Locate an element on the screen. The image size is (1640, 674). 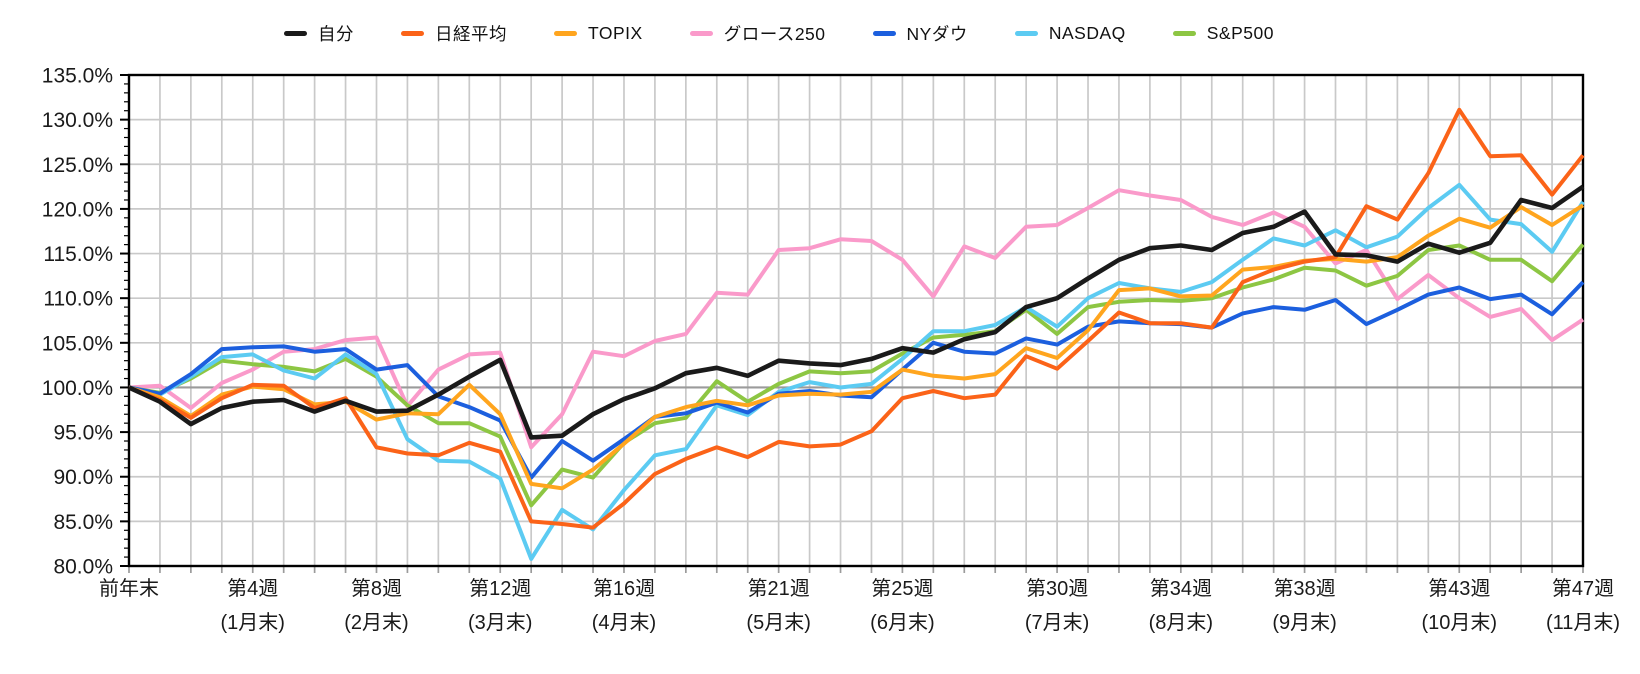
legend-label-sp500: S&P500 is located at coordinates (1240, 33).